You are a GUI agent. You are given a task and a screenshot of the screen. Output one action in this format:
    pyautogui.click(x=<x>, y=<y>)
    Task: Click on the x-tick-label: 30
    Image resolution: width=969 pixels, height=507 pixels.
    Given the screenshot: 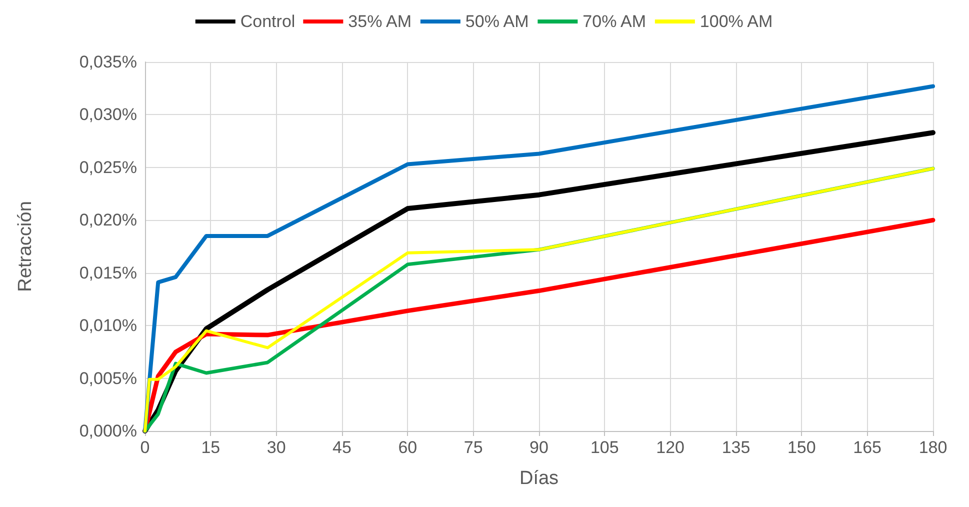 What is the action you would take?
    pyautogui.click(x=276, y=447)
    